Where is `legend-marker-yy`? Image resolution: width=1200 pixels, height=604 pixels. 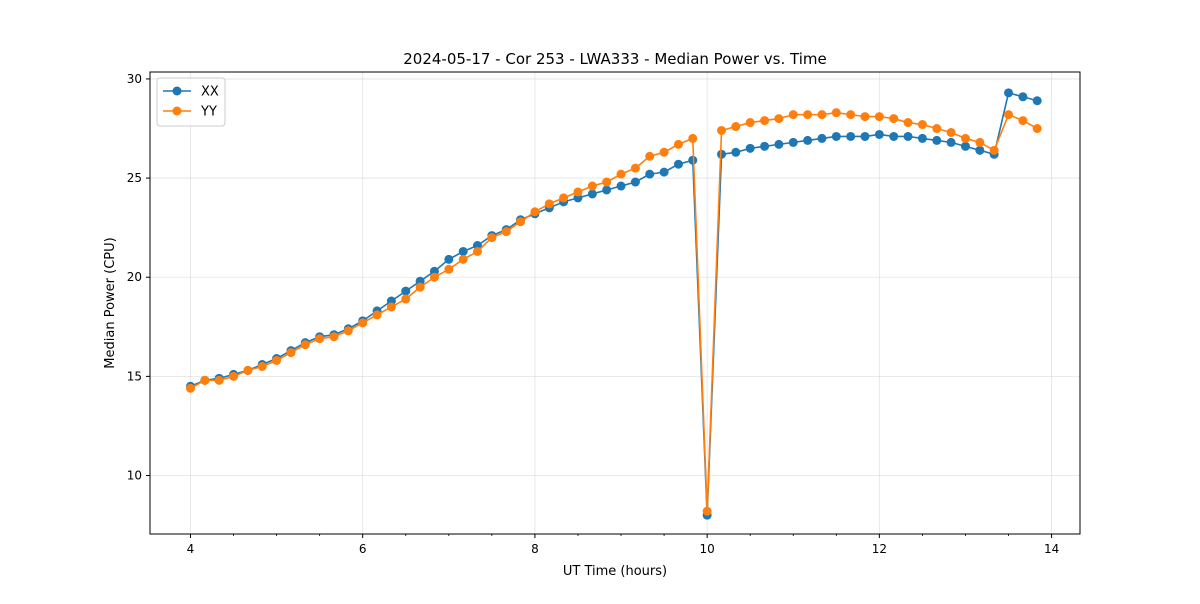
legend-marker-yy is located at coordinates (177, 111).